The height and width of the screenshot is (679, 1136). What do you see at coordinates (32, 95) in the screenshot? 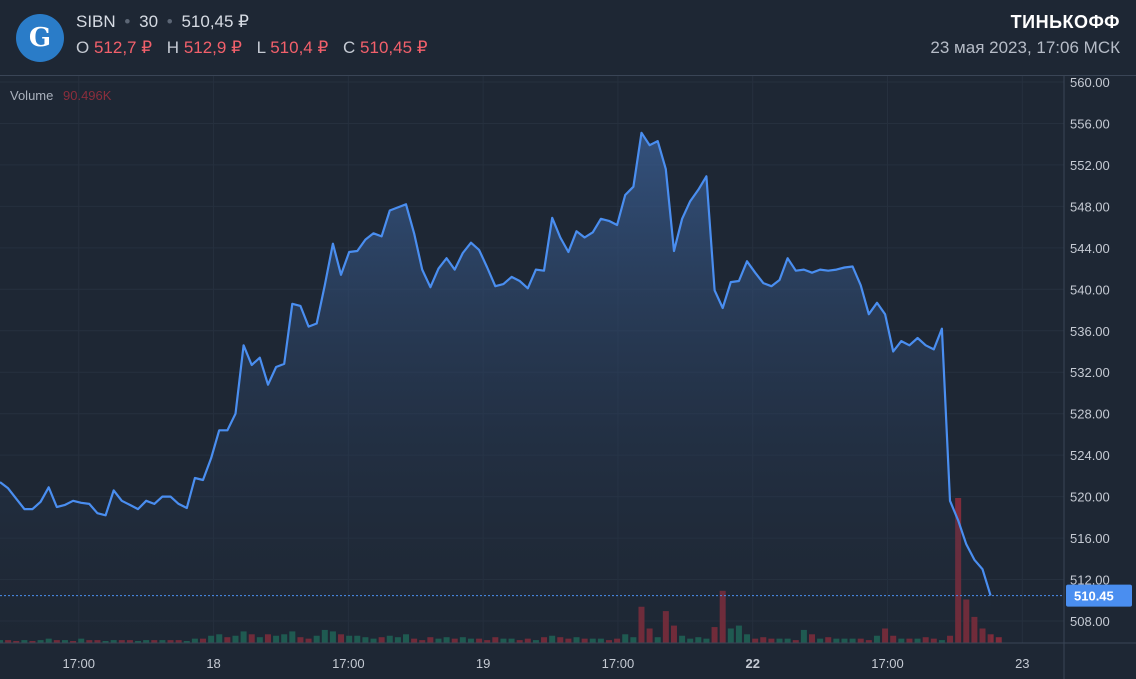
I see `volume-label: Volume` at bounding box center [32, 95].